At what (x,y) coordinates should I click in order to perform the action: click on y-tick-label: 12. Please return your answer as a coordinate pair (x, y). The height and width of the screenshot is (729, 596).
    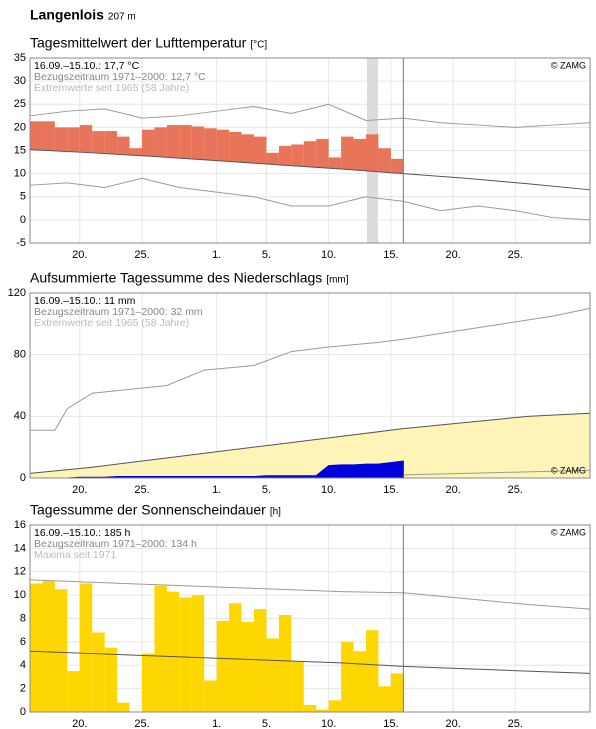
    Looking at the image, I should click on (20, 572).